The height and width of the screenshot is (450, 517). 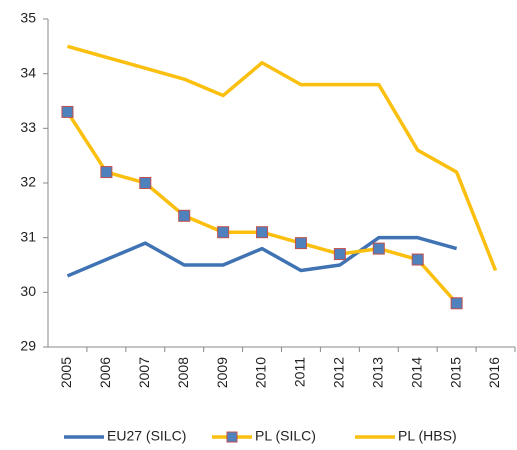 I want to click on x-tick-label: 2010, so click(x=261, y=372).